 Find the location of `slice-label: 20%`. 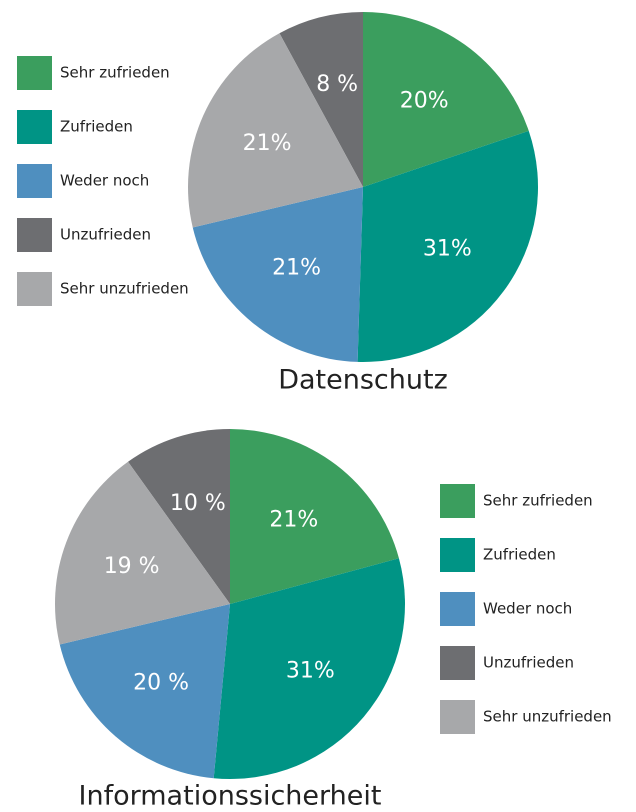

slice-label: 20% is located at coordinates (424, 101).